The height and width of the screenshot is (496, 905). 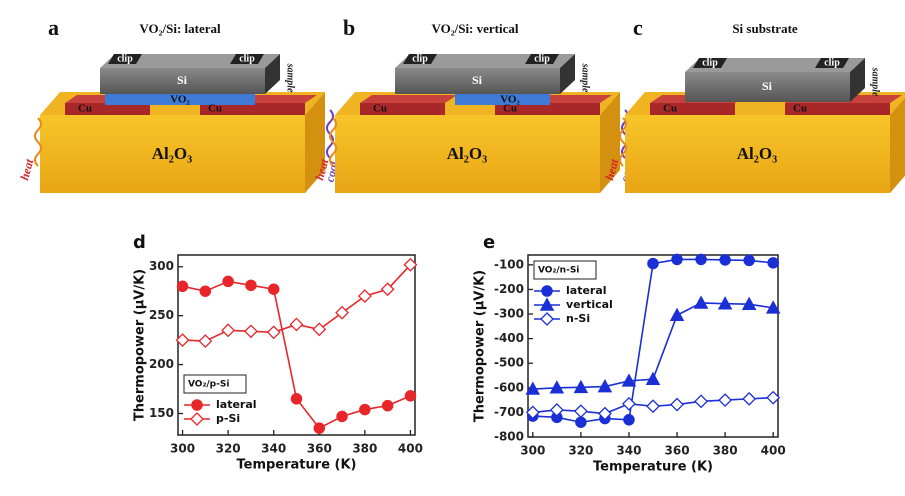 What do you see at coordinates (180, 28) in the screenshot?
I see `panel-title: VO₂/Si: lateral` at bounding box center [180, 28].